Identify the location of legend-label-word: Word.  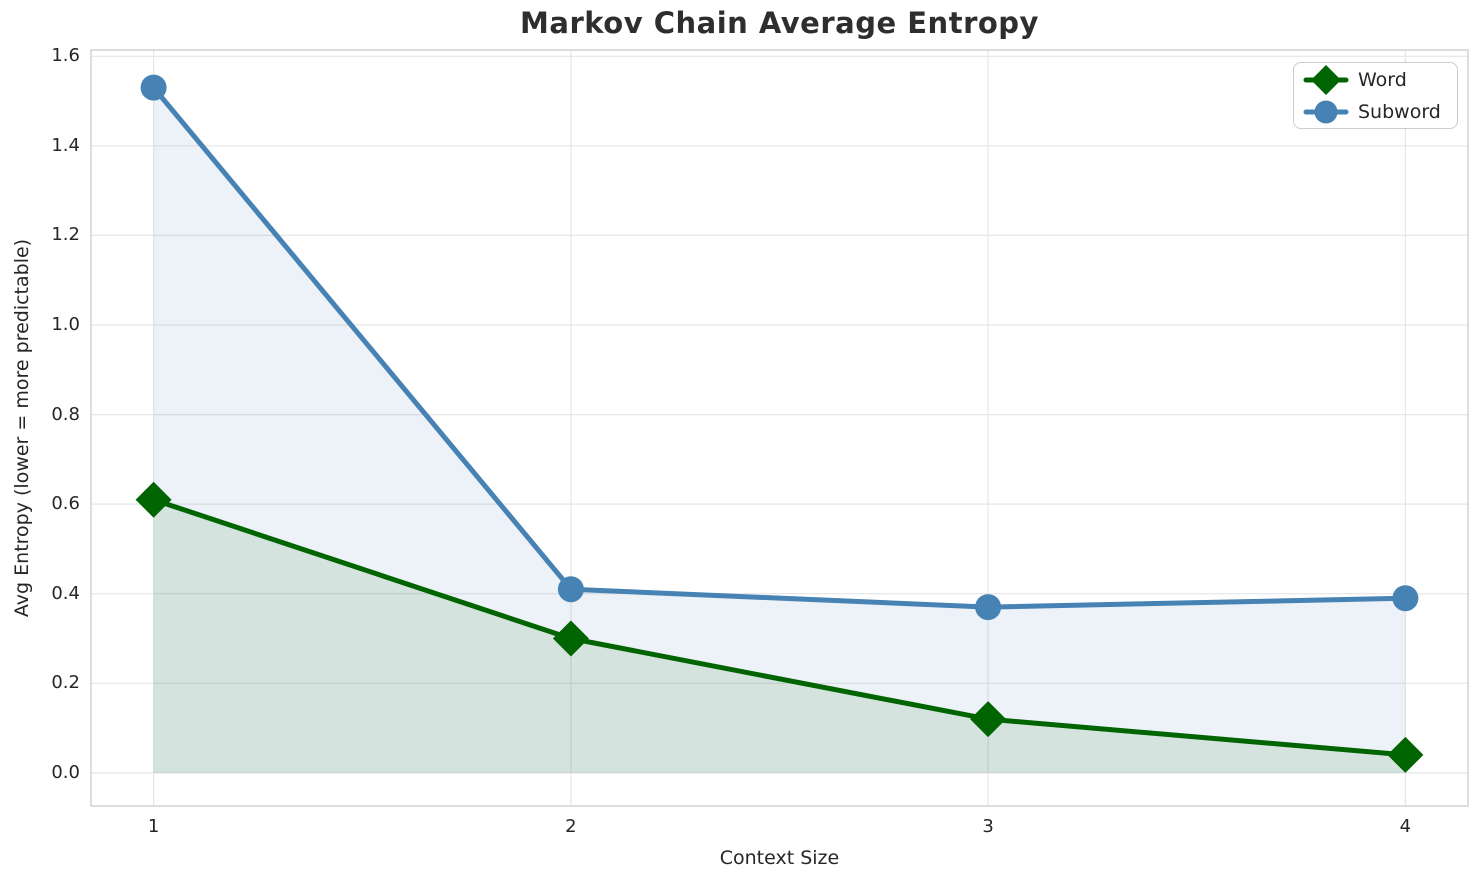
(1382, 79).